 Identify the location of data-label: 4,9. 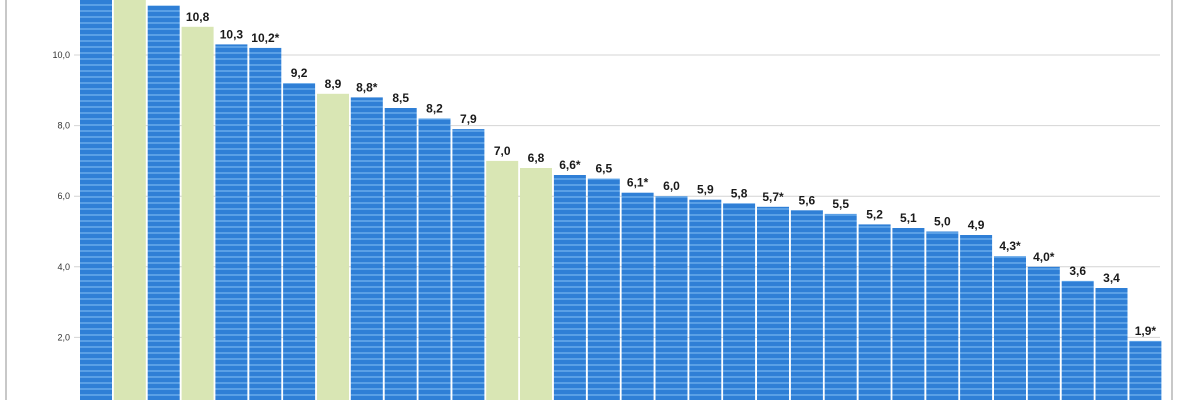
(976, 225).